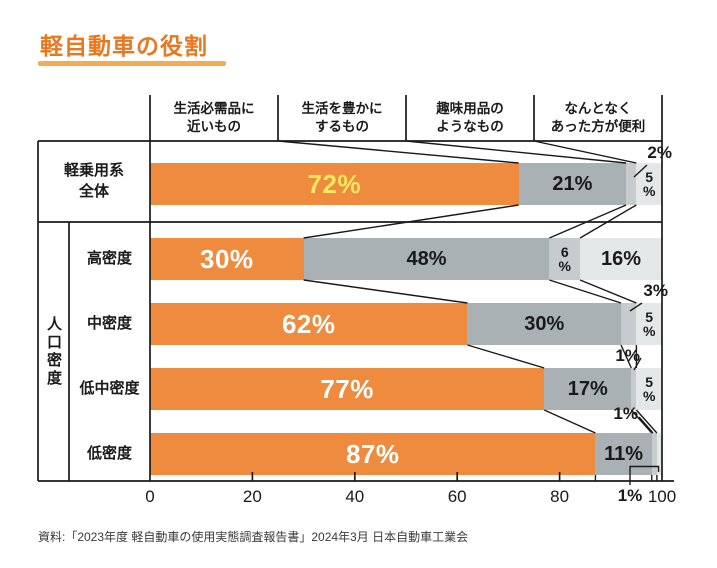 This screenshot has height=568, width=717. I want to click on group-label: 人口密度, so click(53, 351).